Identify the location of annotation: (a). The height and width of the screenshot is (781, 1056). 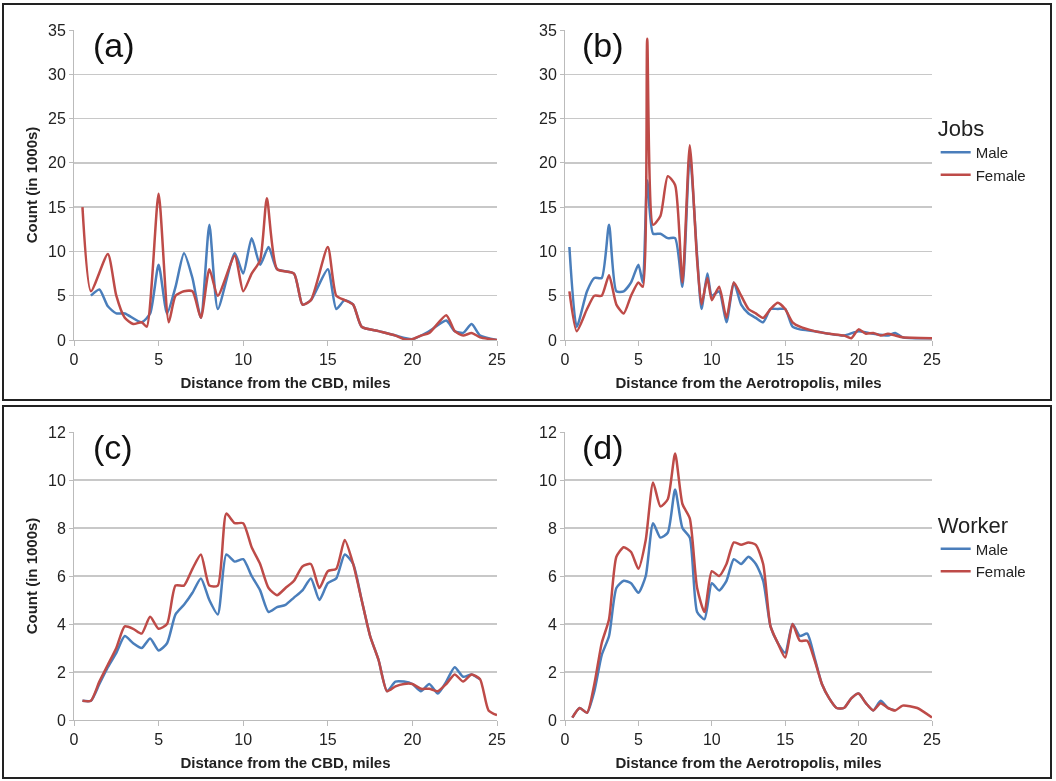
(114, 45).